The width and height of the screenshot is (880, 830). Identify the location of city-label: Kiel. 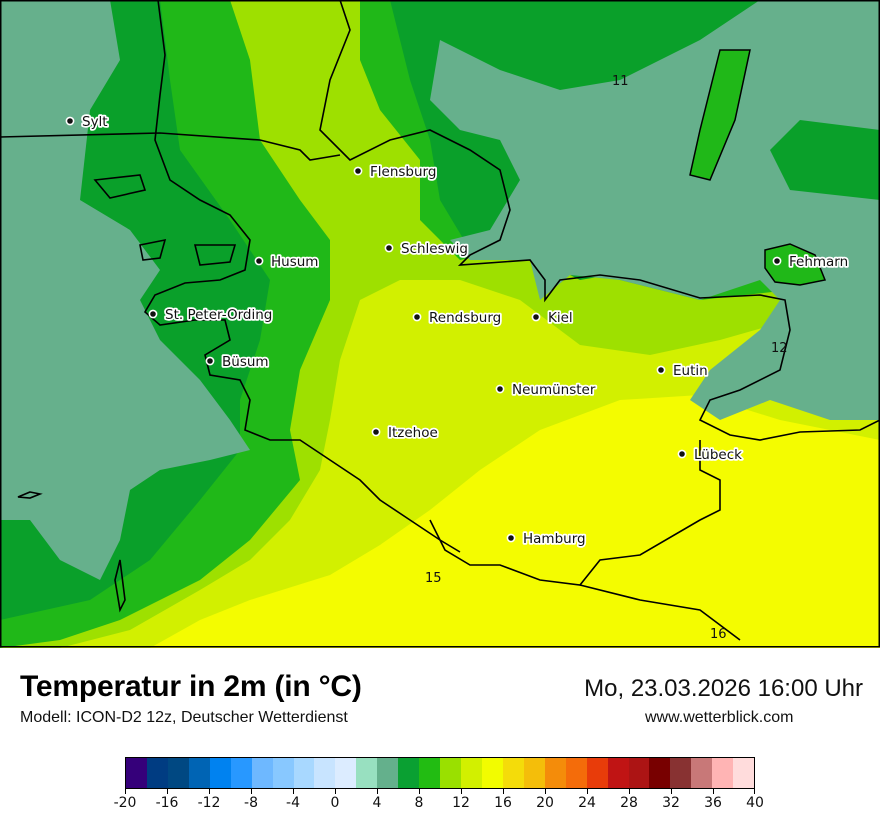
(560, 318).